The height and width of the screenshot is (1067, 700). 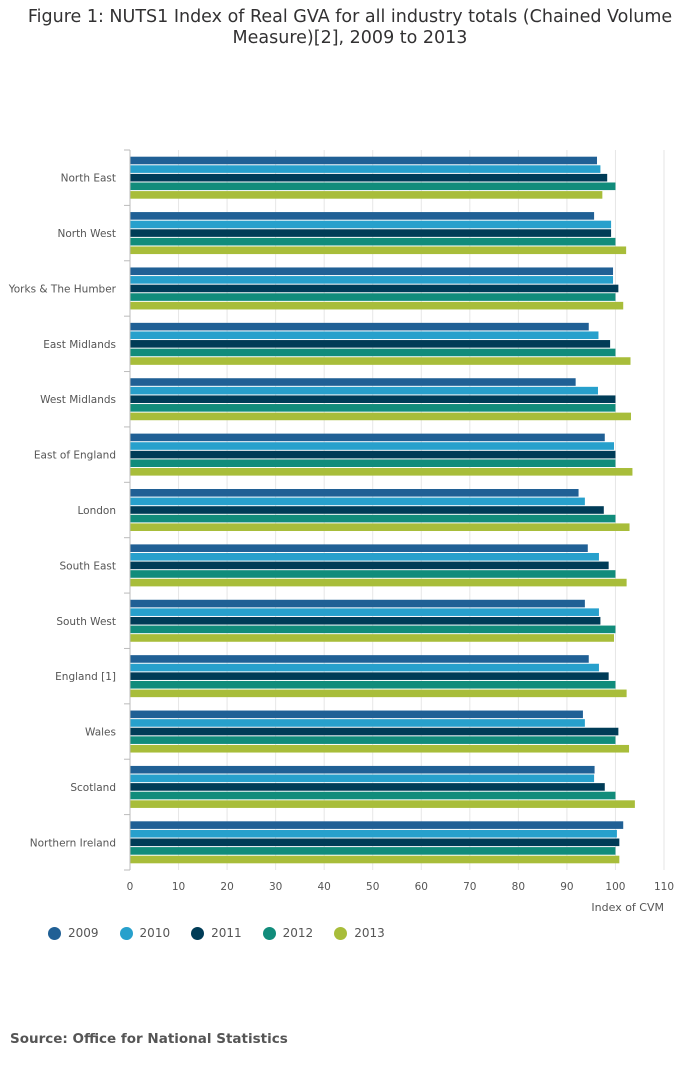 I want to click on category-label: East of England, so click(x=75, y=456).